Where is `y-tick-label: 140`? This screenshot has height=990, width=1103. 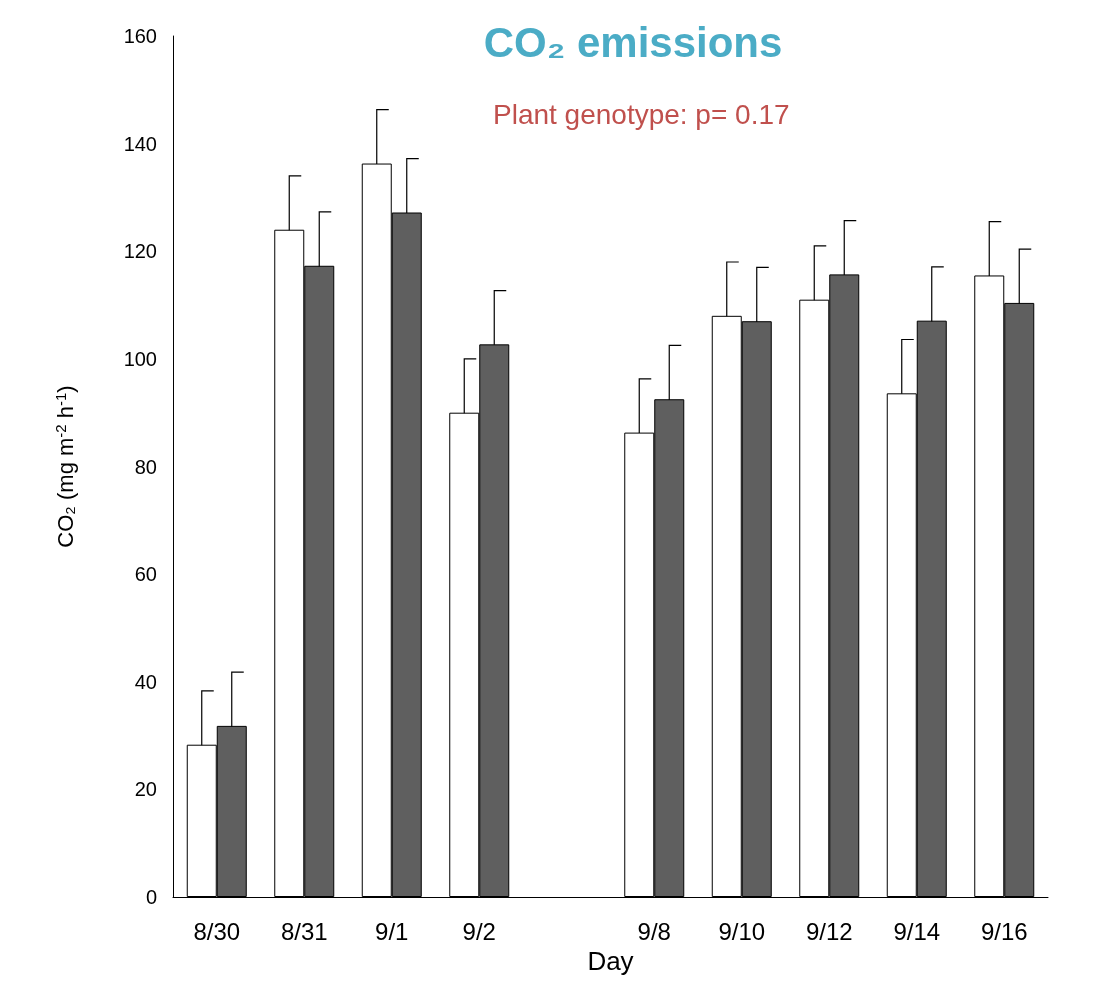
y-tick-label: 140 is located at coordinates (140, 143).